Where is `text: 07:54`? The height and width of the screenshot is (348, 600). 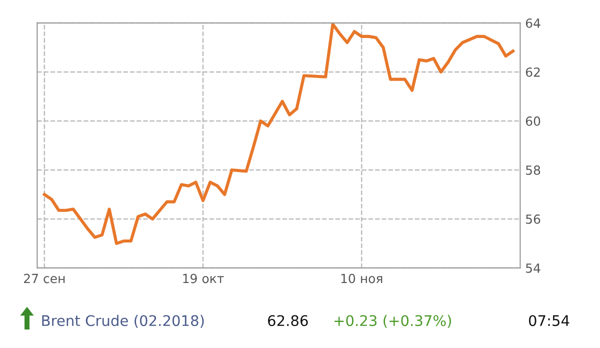
text: 07:54 is located at coordinates (549, 320).